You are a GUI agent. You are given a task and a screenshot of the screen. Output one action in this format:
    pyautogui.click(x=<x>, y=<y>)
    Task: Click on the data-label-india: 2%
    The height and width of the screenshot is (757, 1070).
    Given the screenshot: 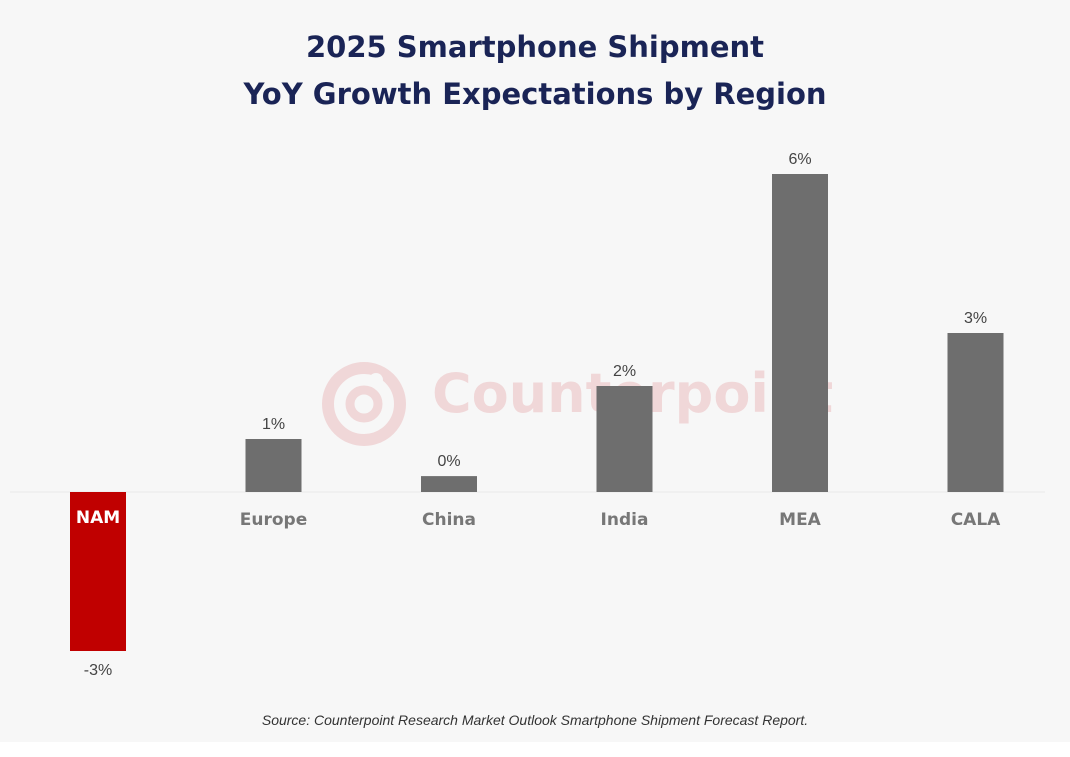 What is the action you would take?
    pyautogui.click(x=624, y=371)
    